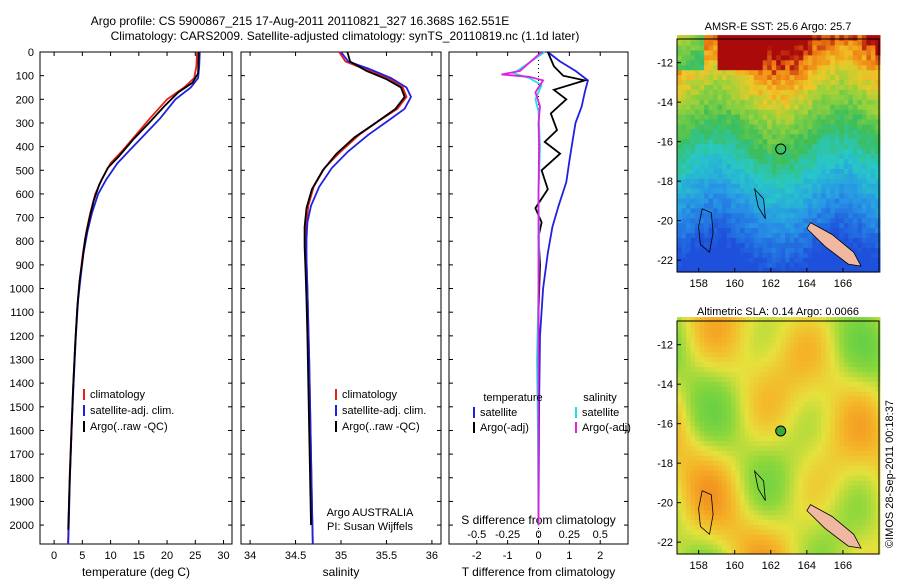 Image resolution: width=900 pixels, height=585 pixels. I want to click on legend-entry: satellite, so click(600, 413).